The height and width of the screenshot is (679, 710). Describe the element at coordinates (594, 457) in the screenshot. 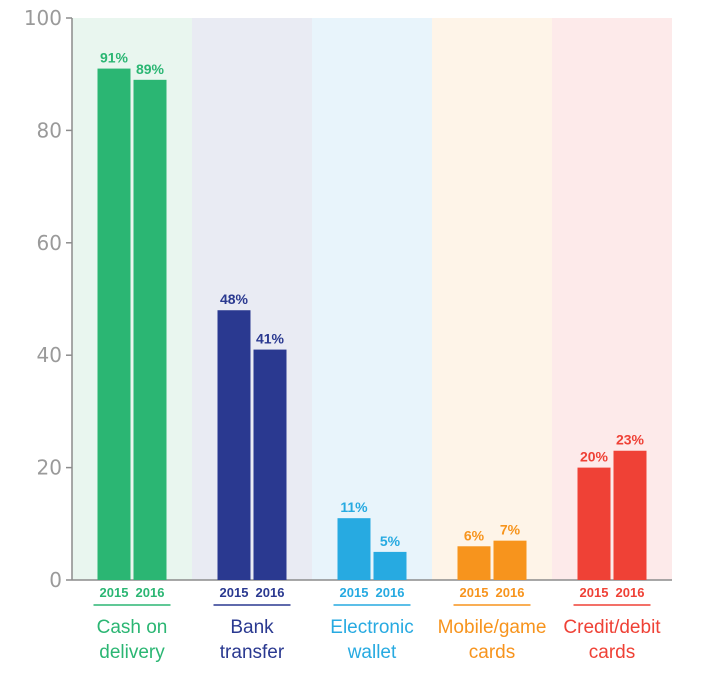

I see `bar-value-label: 20%` at that location.